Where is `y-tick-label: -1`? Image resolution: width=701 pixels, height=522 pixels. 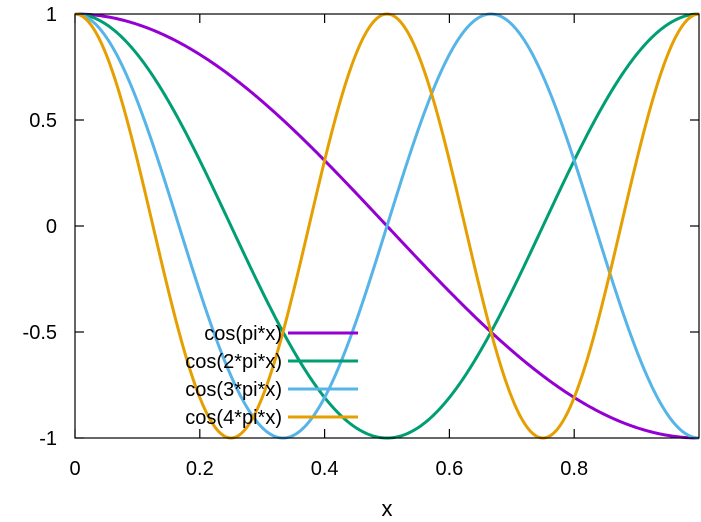 y-tick-label: -1 is located at coordinates (48, 439).